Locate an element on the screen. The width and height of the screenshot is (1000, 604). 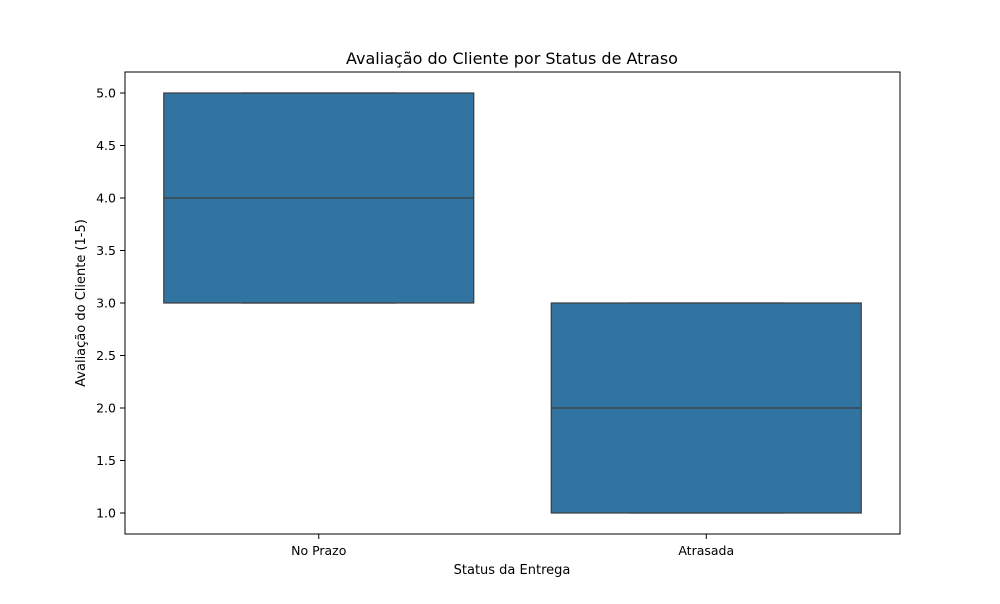
y-axis-label: Avaliação do Cliente (1-5) is located at coordinates (81, 303).